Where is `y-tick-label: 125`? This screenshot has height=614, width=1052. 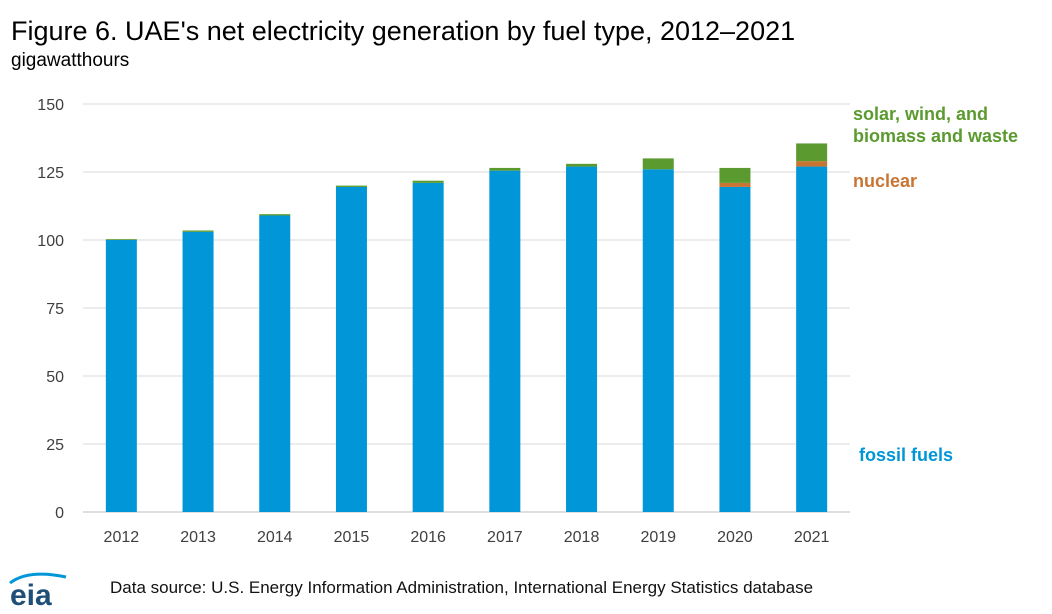 y-tick-label: 125 is located at coordinates (50, 173).